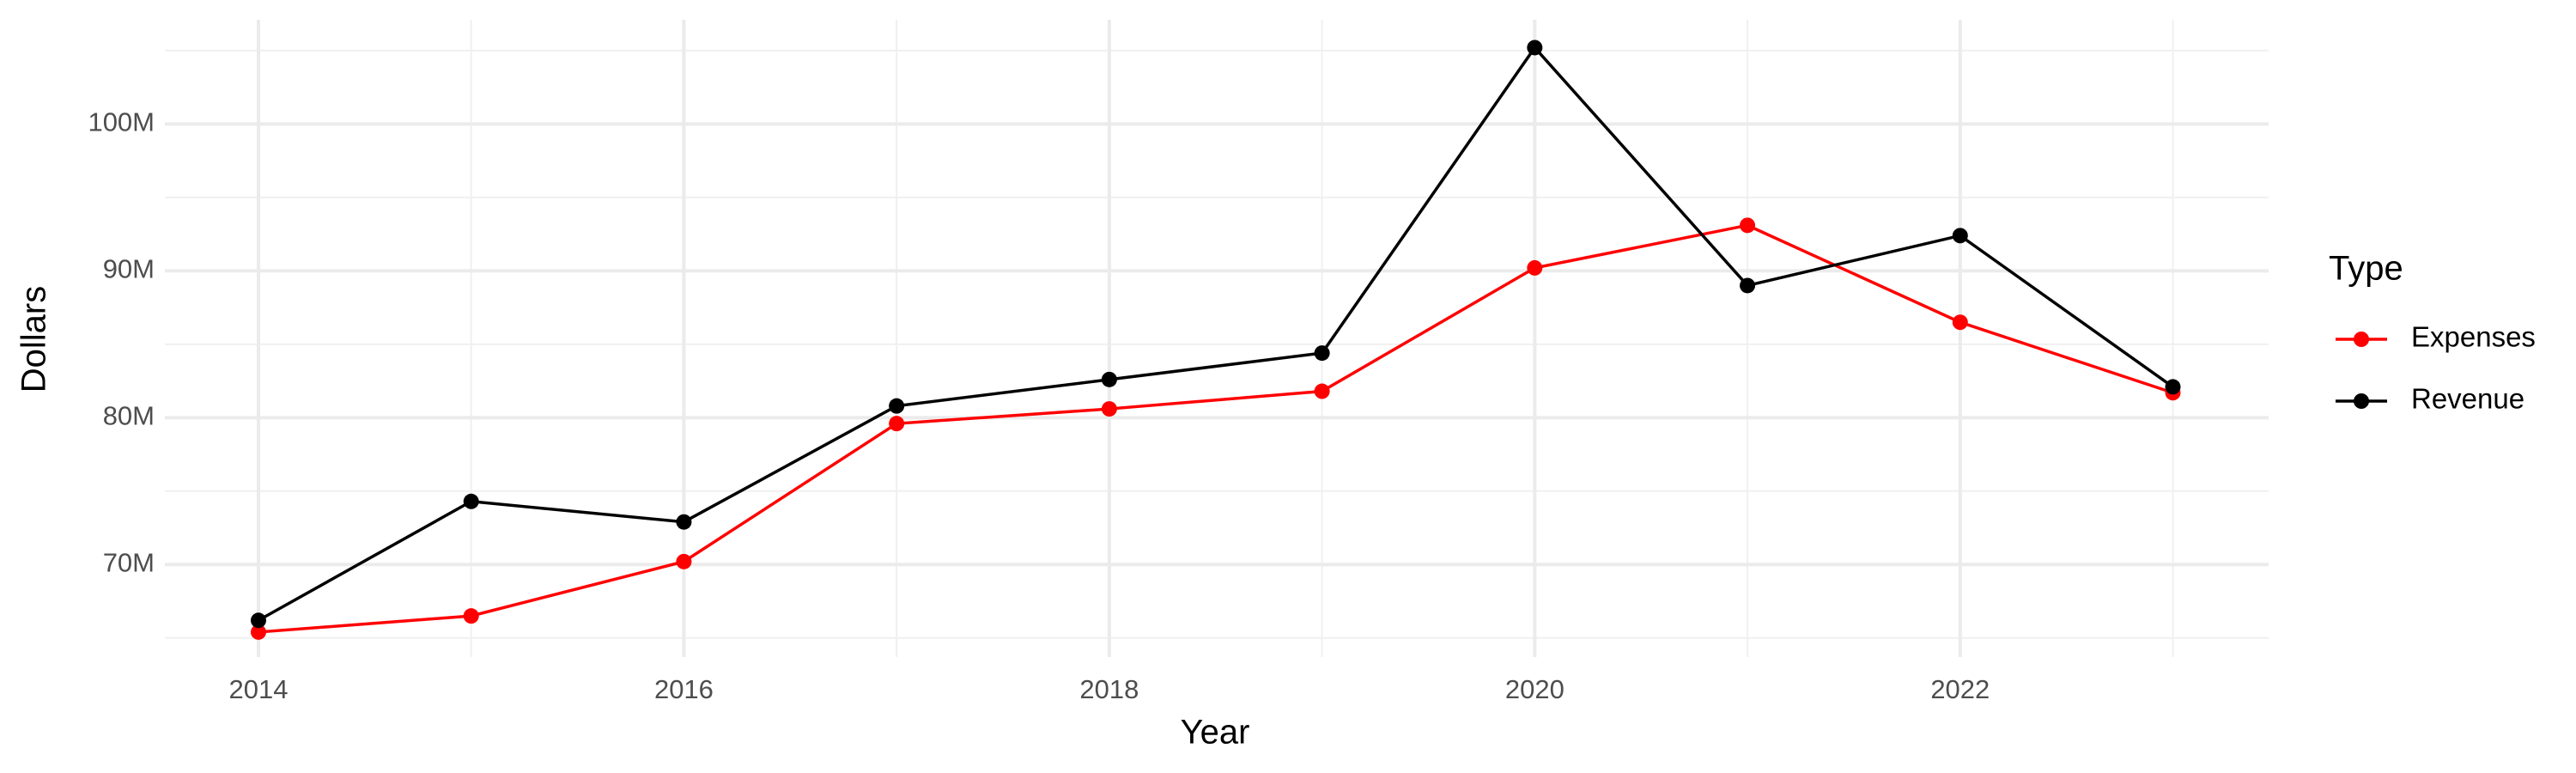  I want to click on x-tick-label: 2020, so click(1535, 689).